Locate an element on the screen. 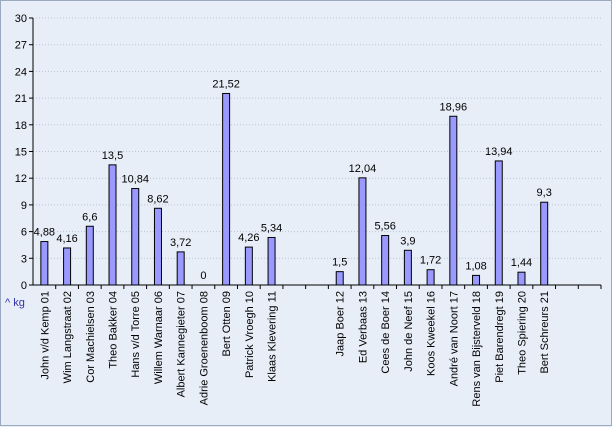  x-category-label: John v/d Kemp 01 is located at coordinates (45, 335).